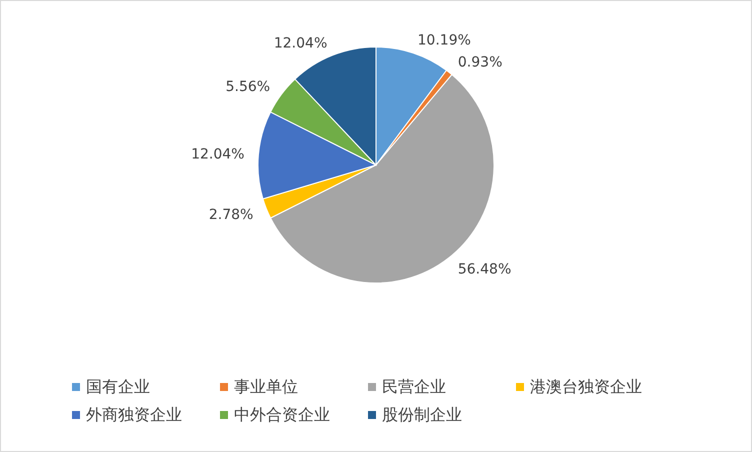 The height and width of the screenshot is (452, 752). What do you see at coordinates (248, 87) in the screenshot?
I see `data-label: 5.56%` at bounding box center [248, 87].